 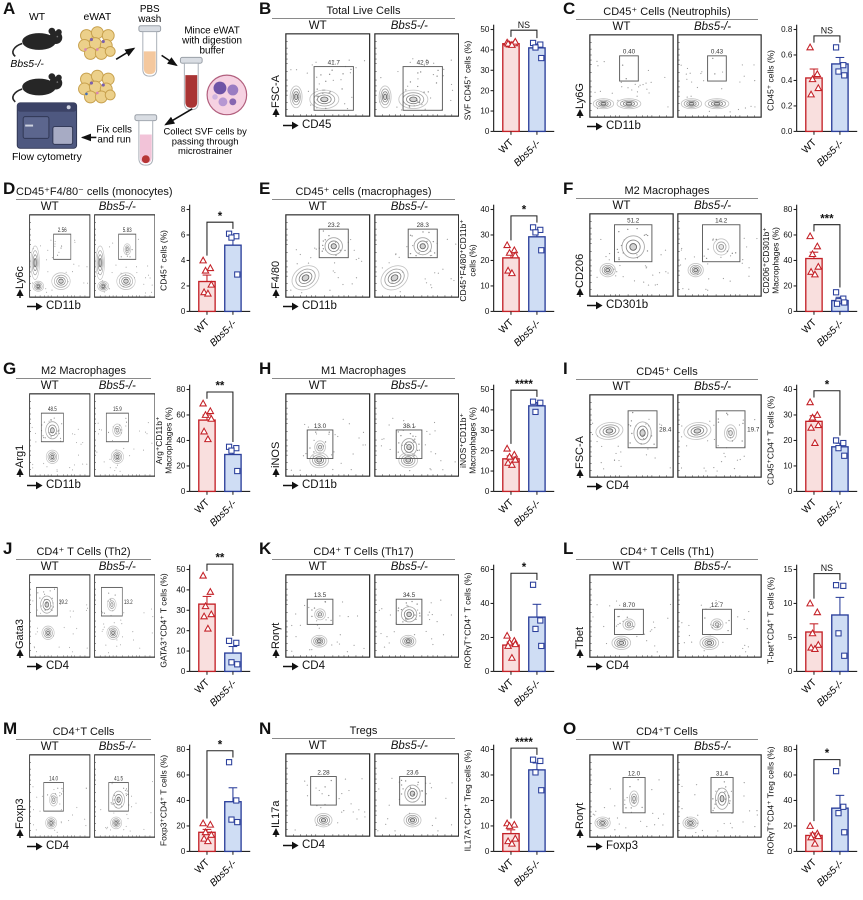 What do you see at coordinates (27, 64) in the screenshot?
I see `ko-label: Bbs5-/-` at bounding box center [27, 64].